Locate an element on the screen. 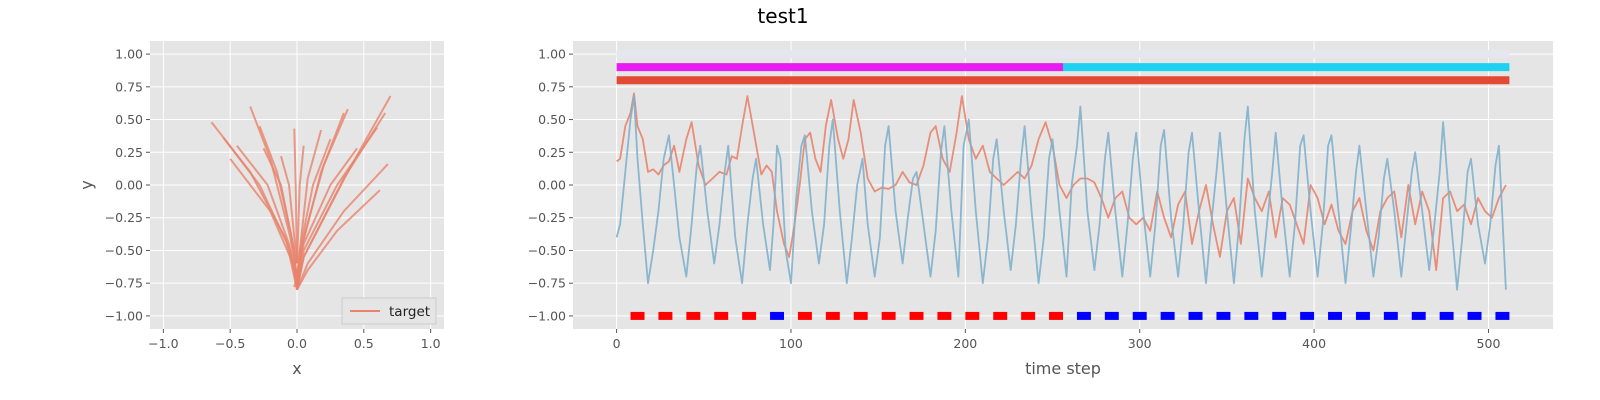  figure-title: test1 is located at coordinates (782, 16).